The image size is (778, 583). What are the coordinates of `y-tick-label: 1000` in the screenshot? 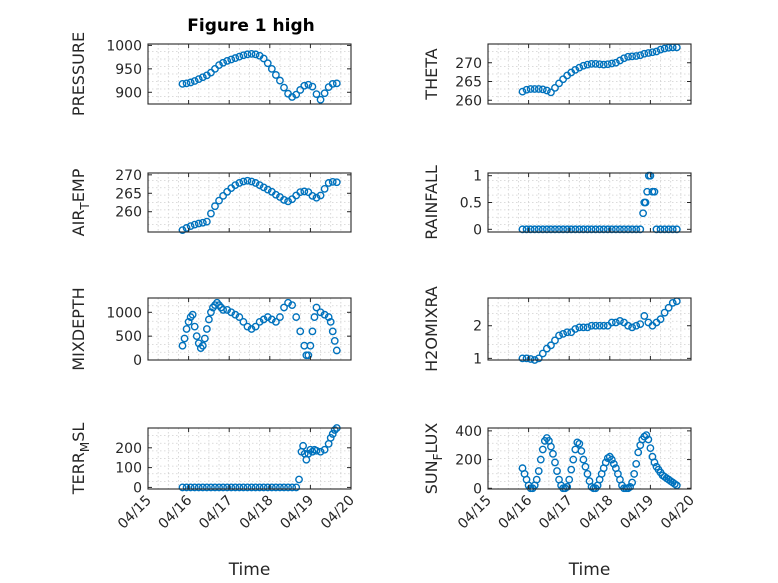 It's located at (124, 46).